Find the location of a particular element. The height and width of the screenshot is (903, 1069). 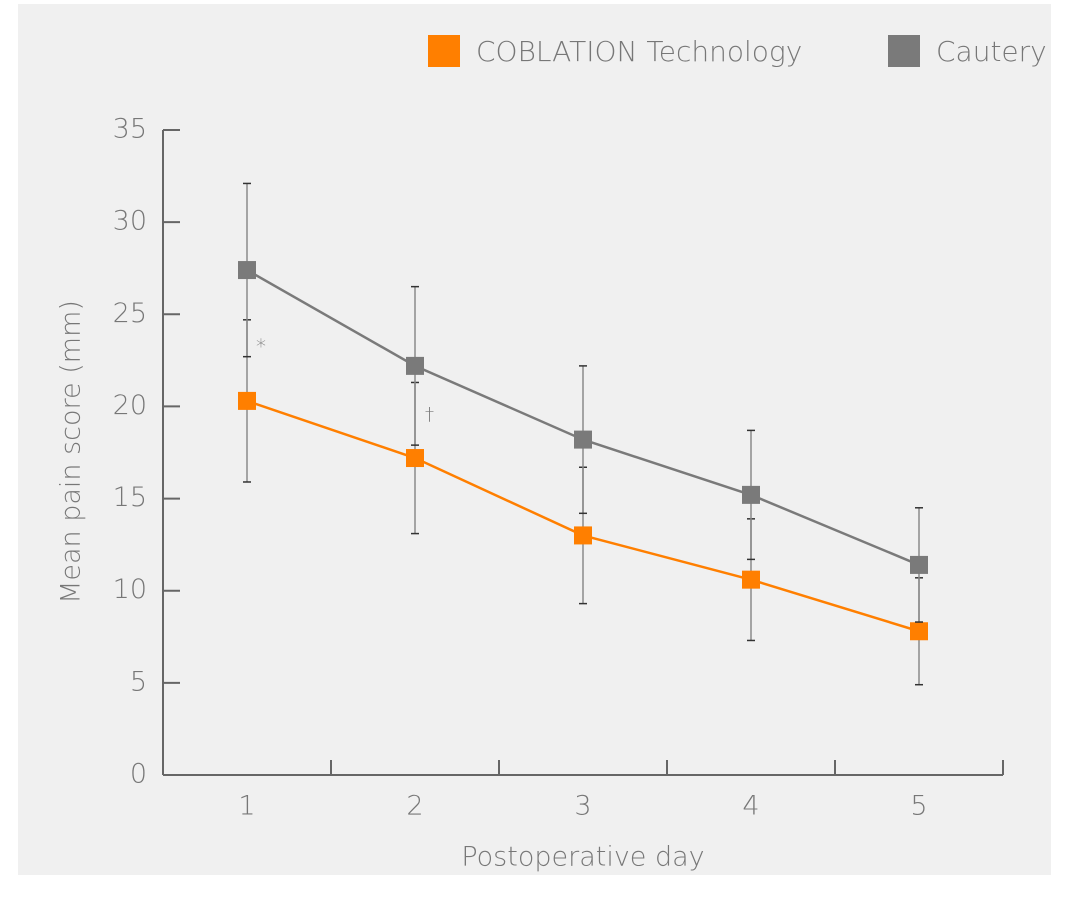

legend-label: COBLATION Technology is located at coordinates (639, 51).